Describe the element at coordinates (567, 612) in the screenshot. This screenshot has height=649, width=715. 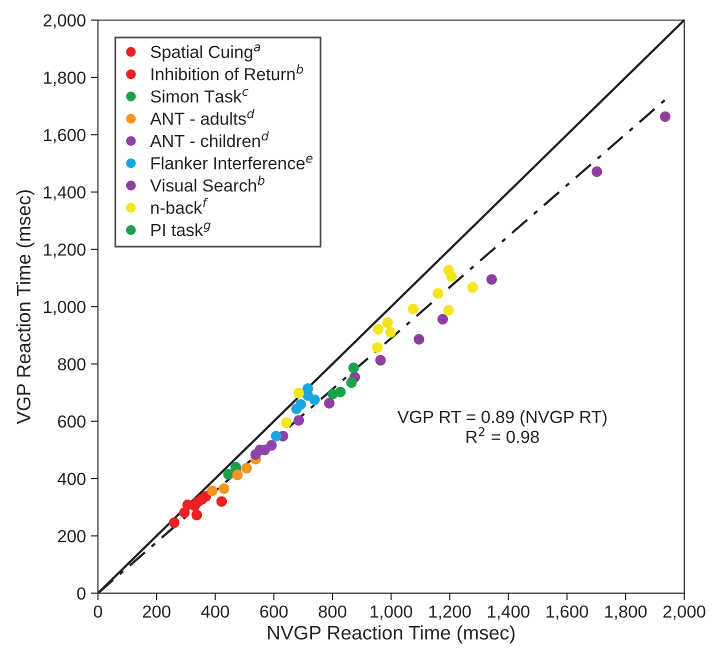
I see `x-tick-label: 1,600` at that location.